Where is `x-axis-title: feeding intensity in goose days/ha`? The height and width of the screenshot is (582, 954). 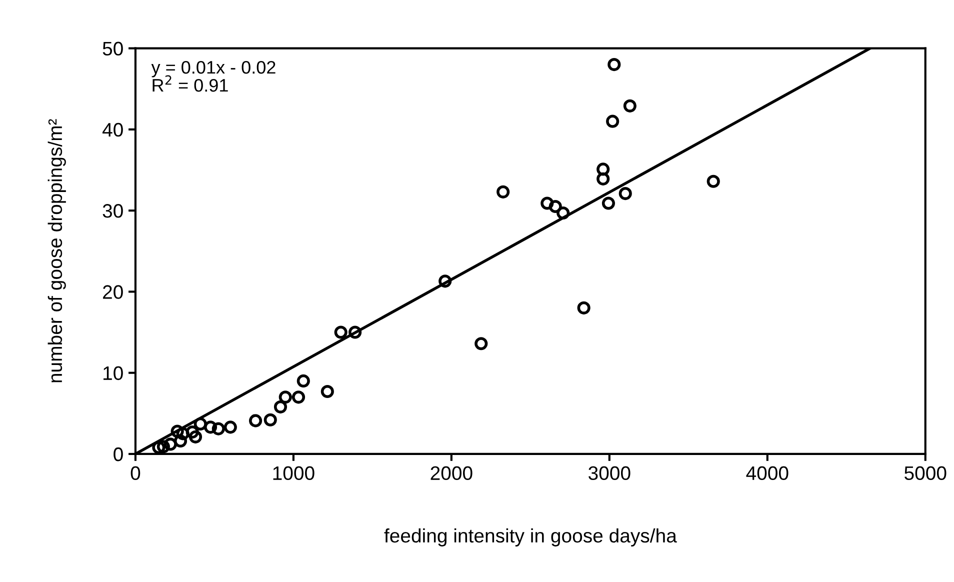 x-axis-title: feeding intensity in goose days/ha is located at coordinates (530, 537).